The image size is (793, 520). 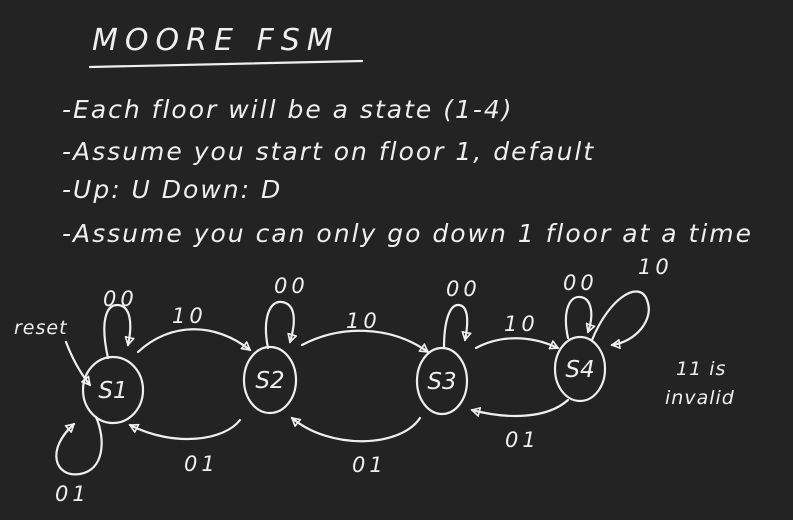 I want to click on title-underline, so click(x=226, y=64).